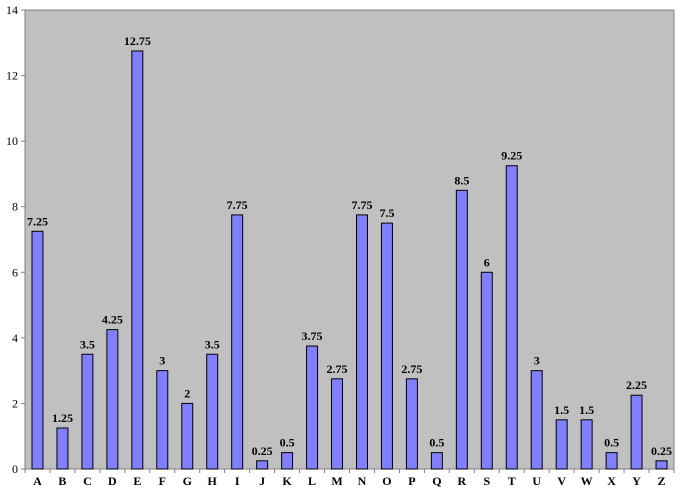  I want to click on bar-j, so click(262, 465).